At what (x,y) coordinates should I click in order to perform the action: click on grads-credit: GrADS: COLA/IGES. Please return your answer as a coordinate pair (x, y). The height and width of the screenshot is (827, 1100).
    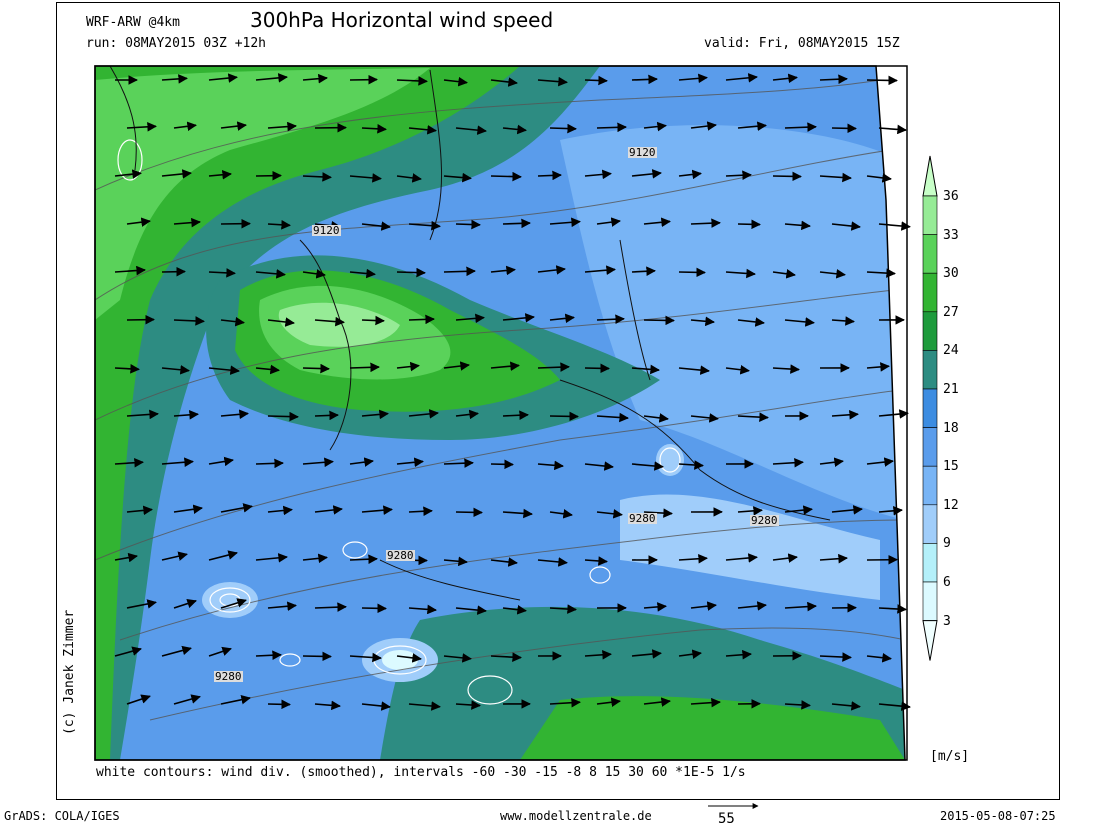
    Looking at the image, I should click on (62, 816).